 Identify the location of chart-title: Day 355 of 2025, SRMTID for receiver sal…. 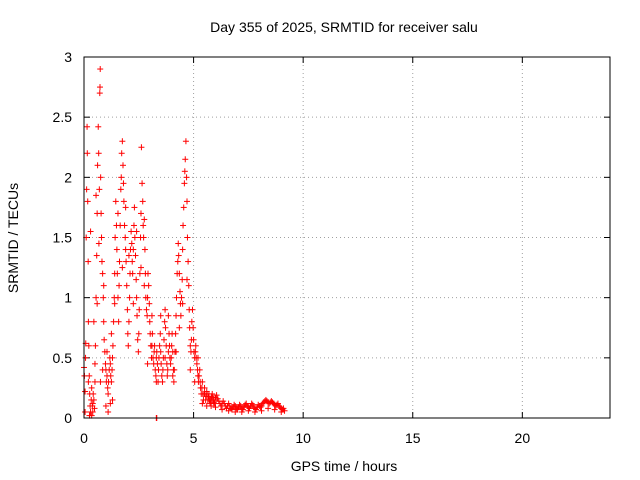
(344, 27).